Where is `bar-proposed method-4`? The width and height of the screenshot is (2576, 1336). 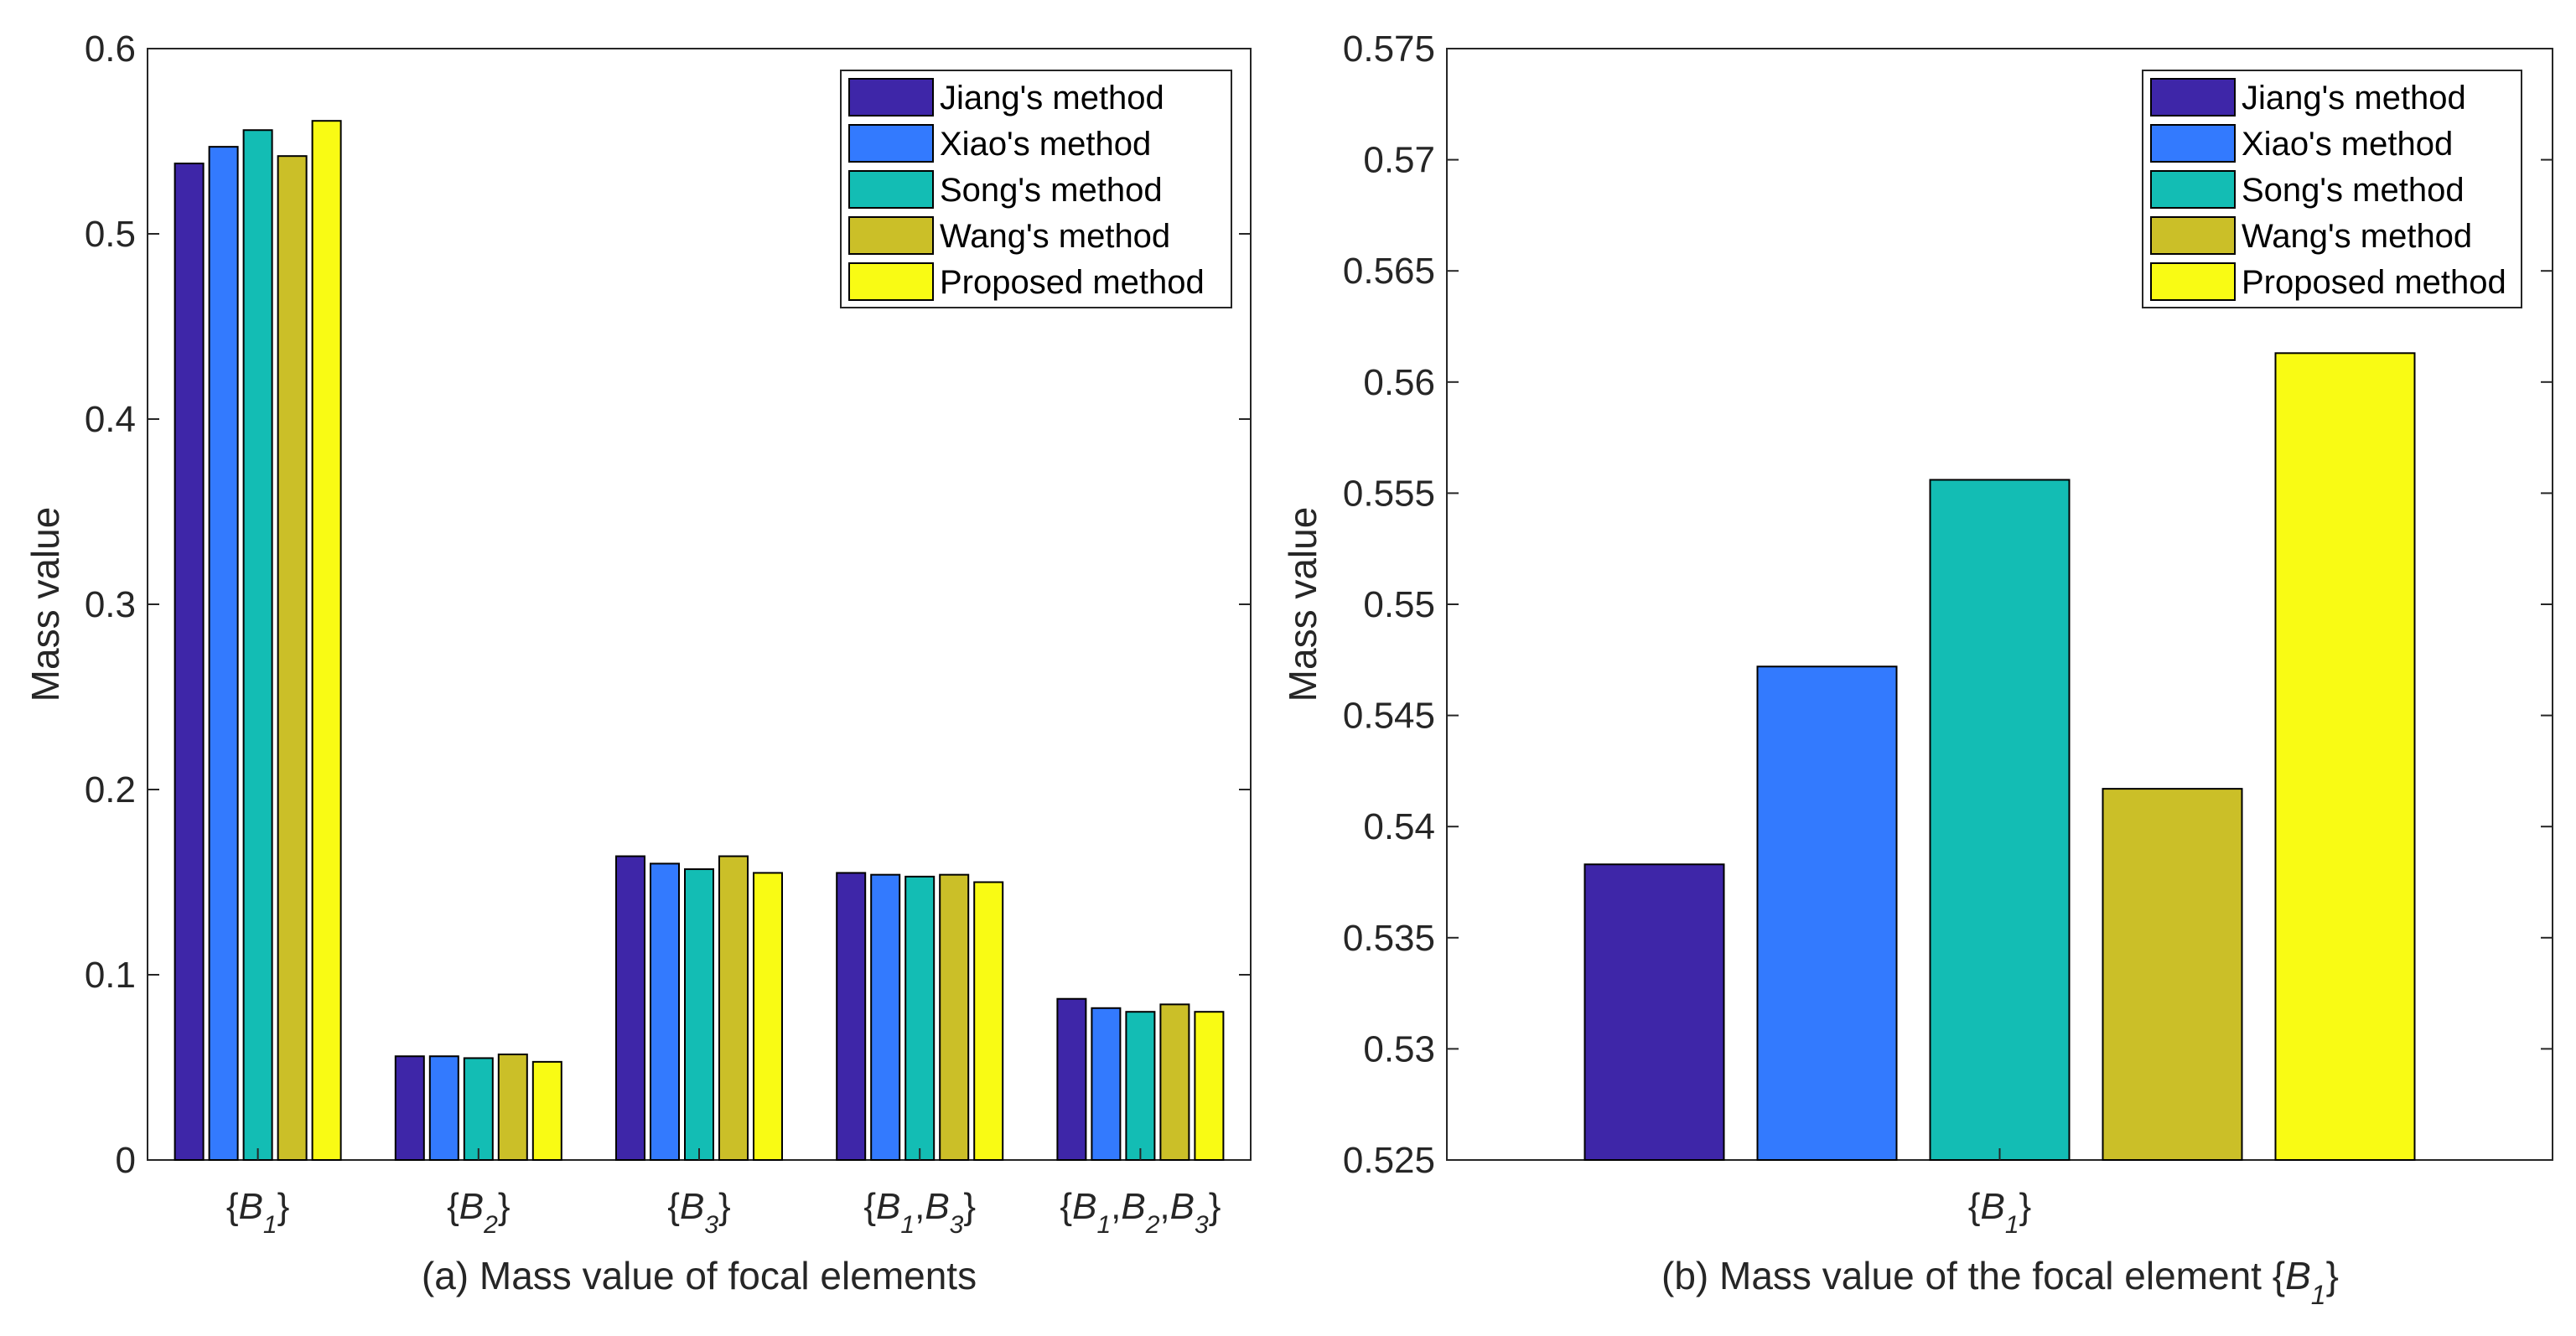 bar-proposed method-4 is located at coordinates (988, 1021).